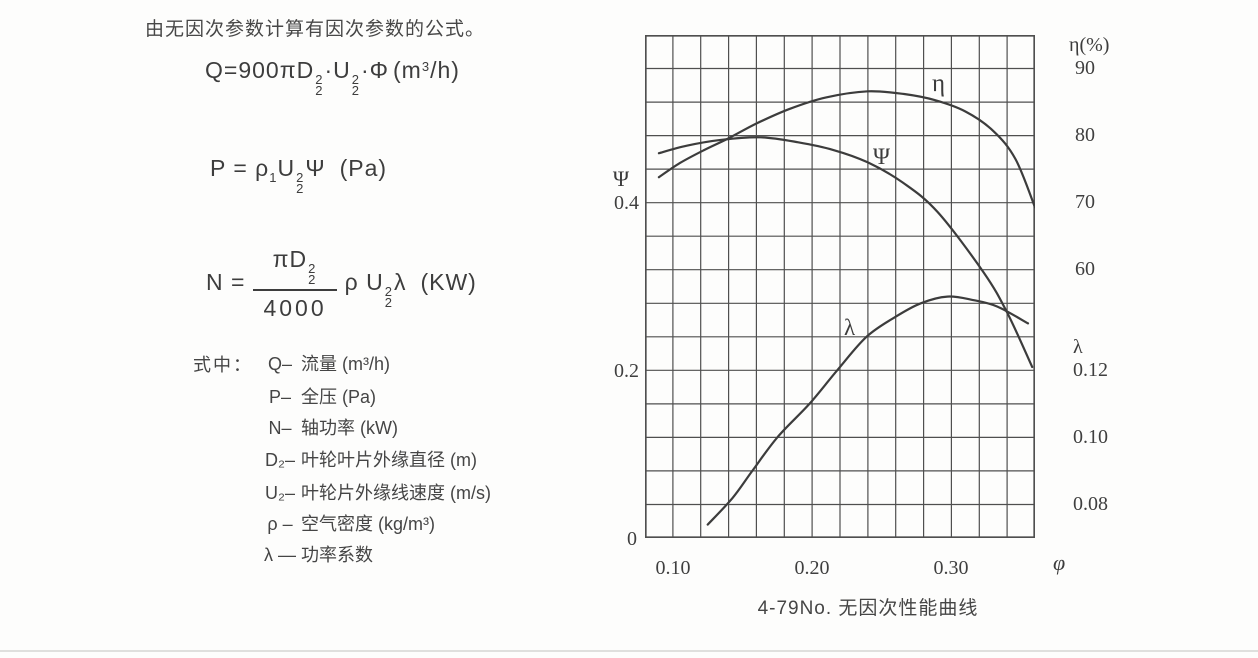  What do you see at coordinates (223, 365) in the screenshot?
I see `definitions-heading: 式中：` at bounding box center [223, 365].